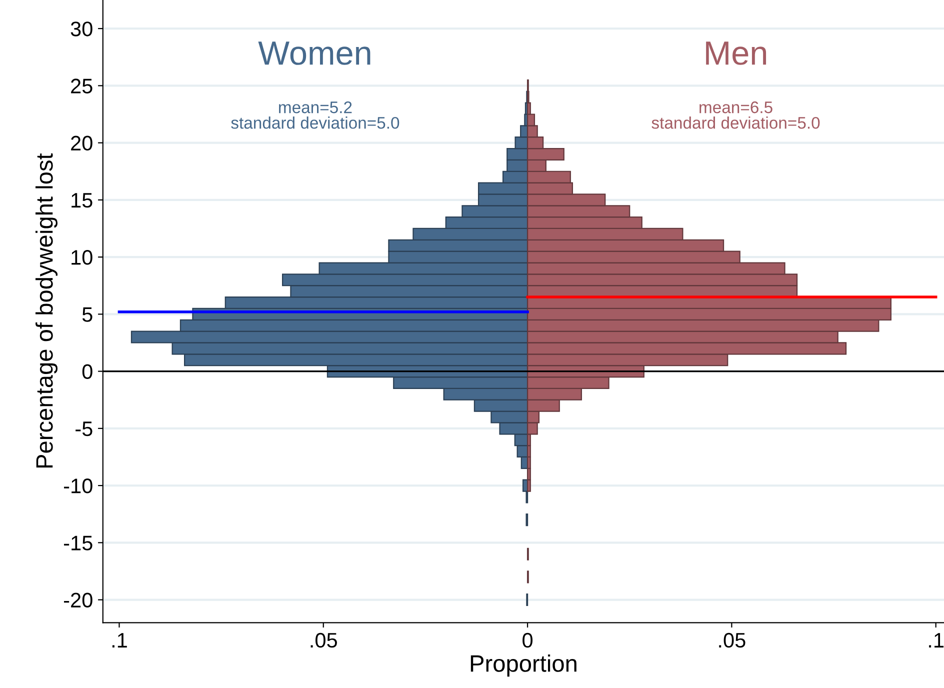 The width and height of the screenshot is (944, 688). I want to click on y-tick-label: 5, so click(87, 314).